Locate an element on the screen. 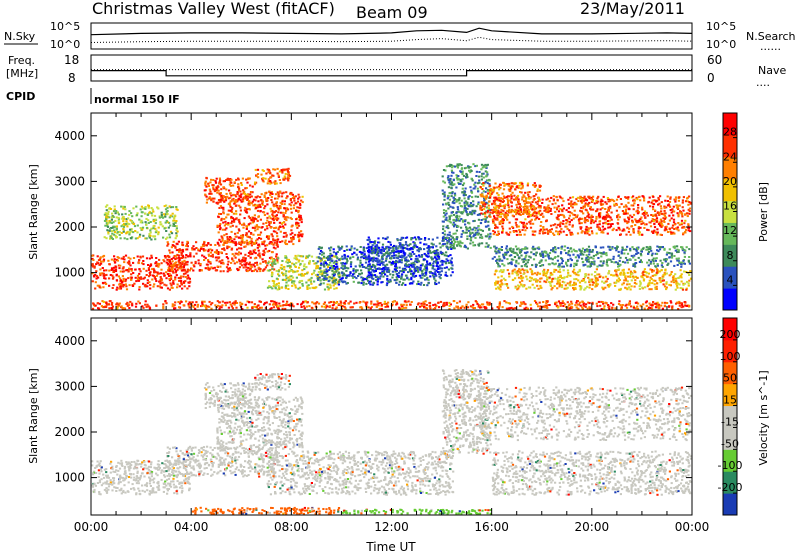  freq-label: Freq. is located at coordinates (21, 60).